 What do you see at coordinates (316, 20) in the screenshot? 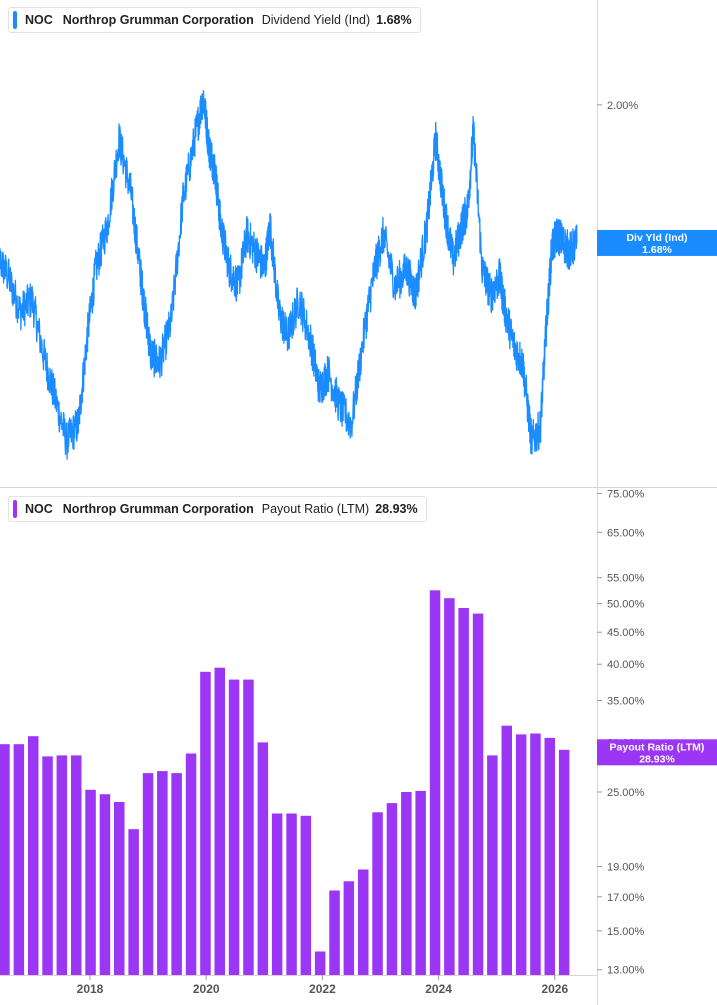
I see `top-legend-metric: Dividend Yield (Ind)` at bounding box center [316, 20].